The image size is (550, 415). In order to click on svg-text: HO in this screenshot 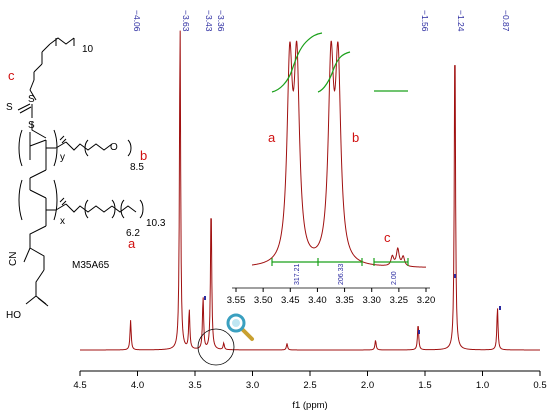, I will do `click(13, 315)`.